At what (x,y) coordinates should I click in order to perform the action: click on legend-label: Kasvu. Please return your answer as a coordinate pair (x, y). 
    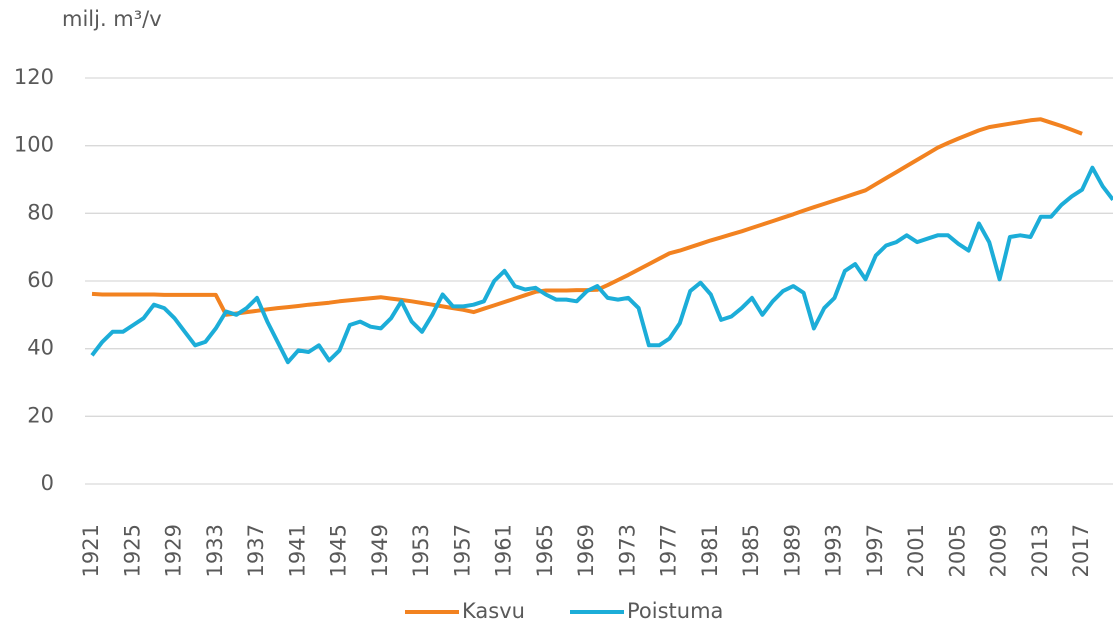
    Looking at the image, I should click on (493, 611).